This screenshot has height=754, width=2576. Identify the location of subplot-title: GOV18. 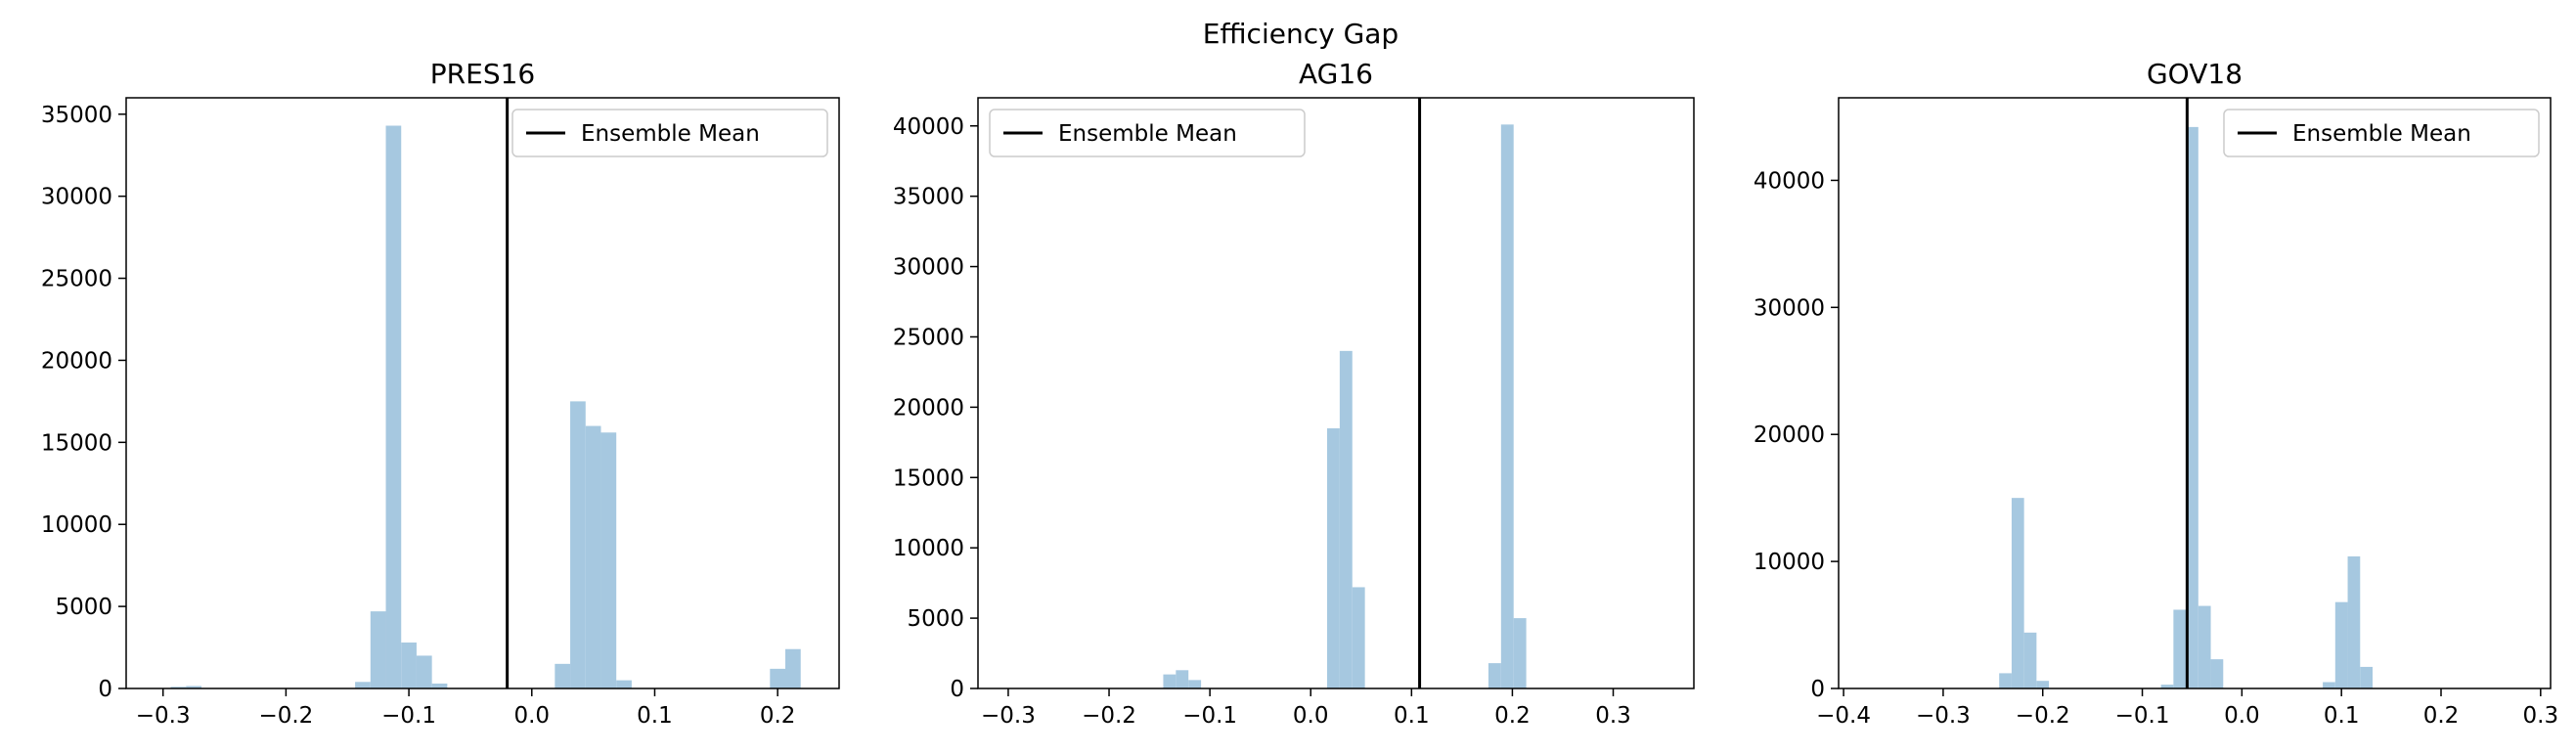
(2195, 74).